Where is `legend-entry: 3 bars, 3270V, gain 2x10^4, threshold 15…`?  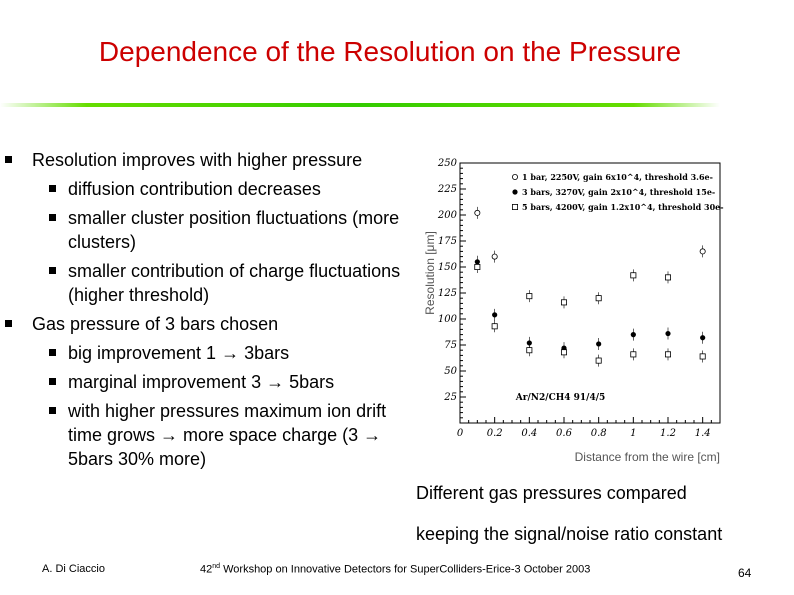 legend-entry: 3 bars, 3270V, gain 2x10^4, threshold 15… is located at coordinates (618, 192).